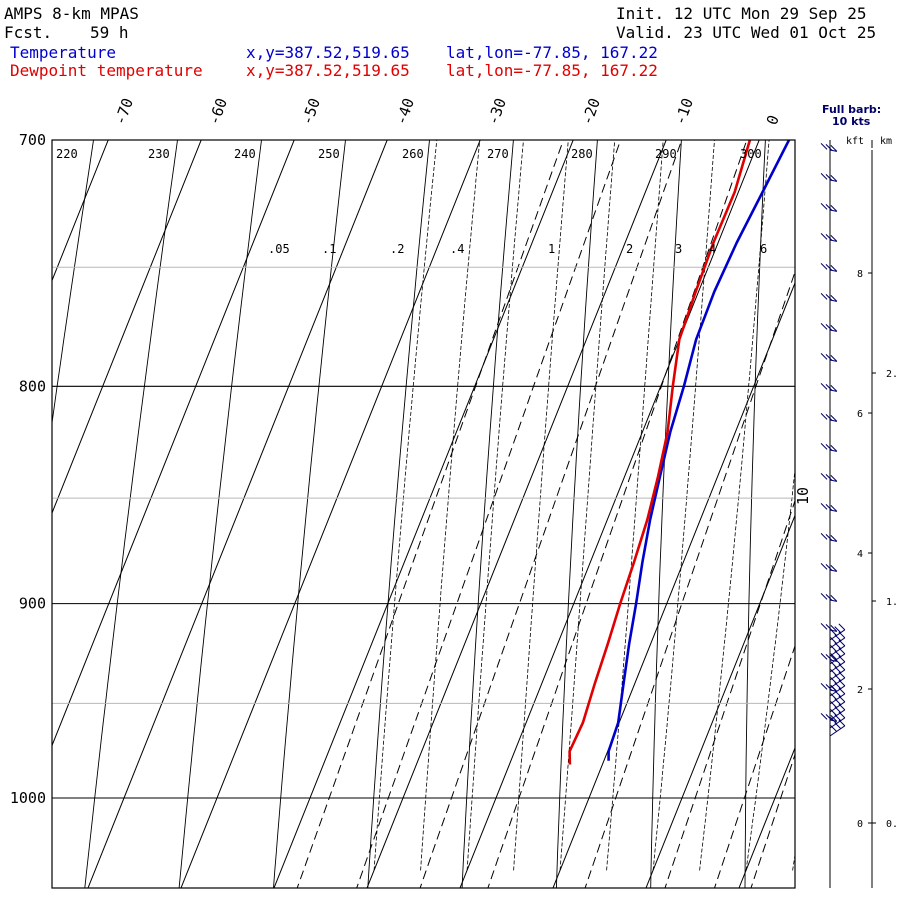 This screenshot has height=900, width=900. I want to click on km-axis-label: km, so click(886, 141).